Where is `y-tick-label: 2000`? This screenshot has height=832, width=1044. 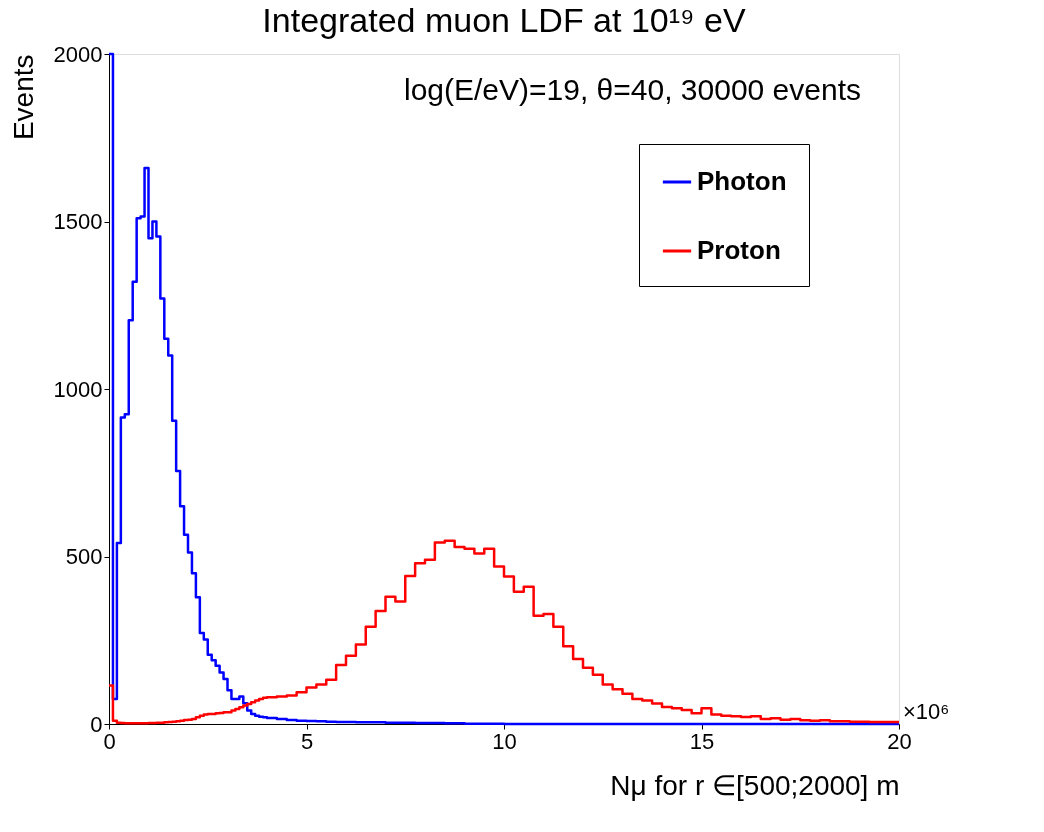 y-tick-label: 2000 is located at coordinates (78, 54).